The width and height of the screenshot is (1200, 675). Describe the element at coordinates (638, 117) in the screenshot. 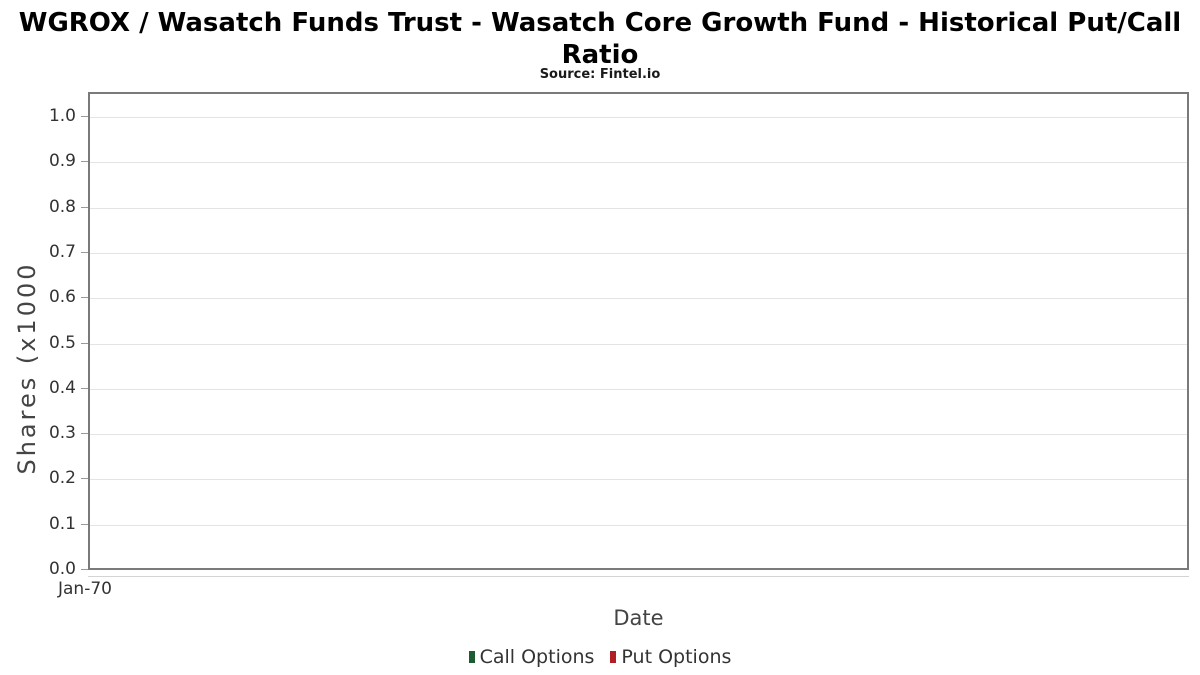

I see `gridline-1.0` at that location.